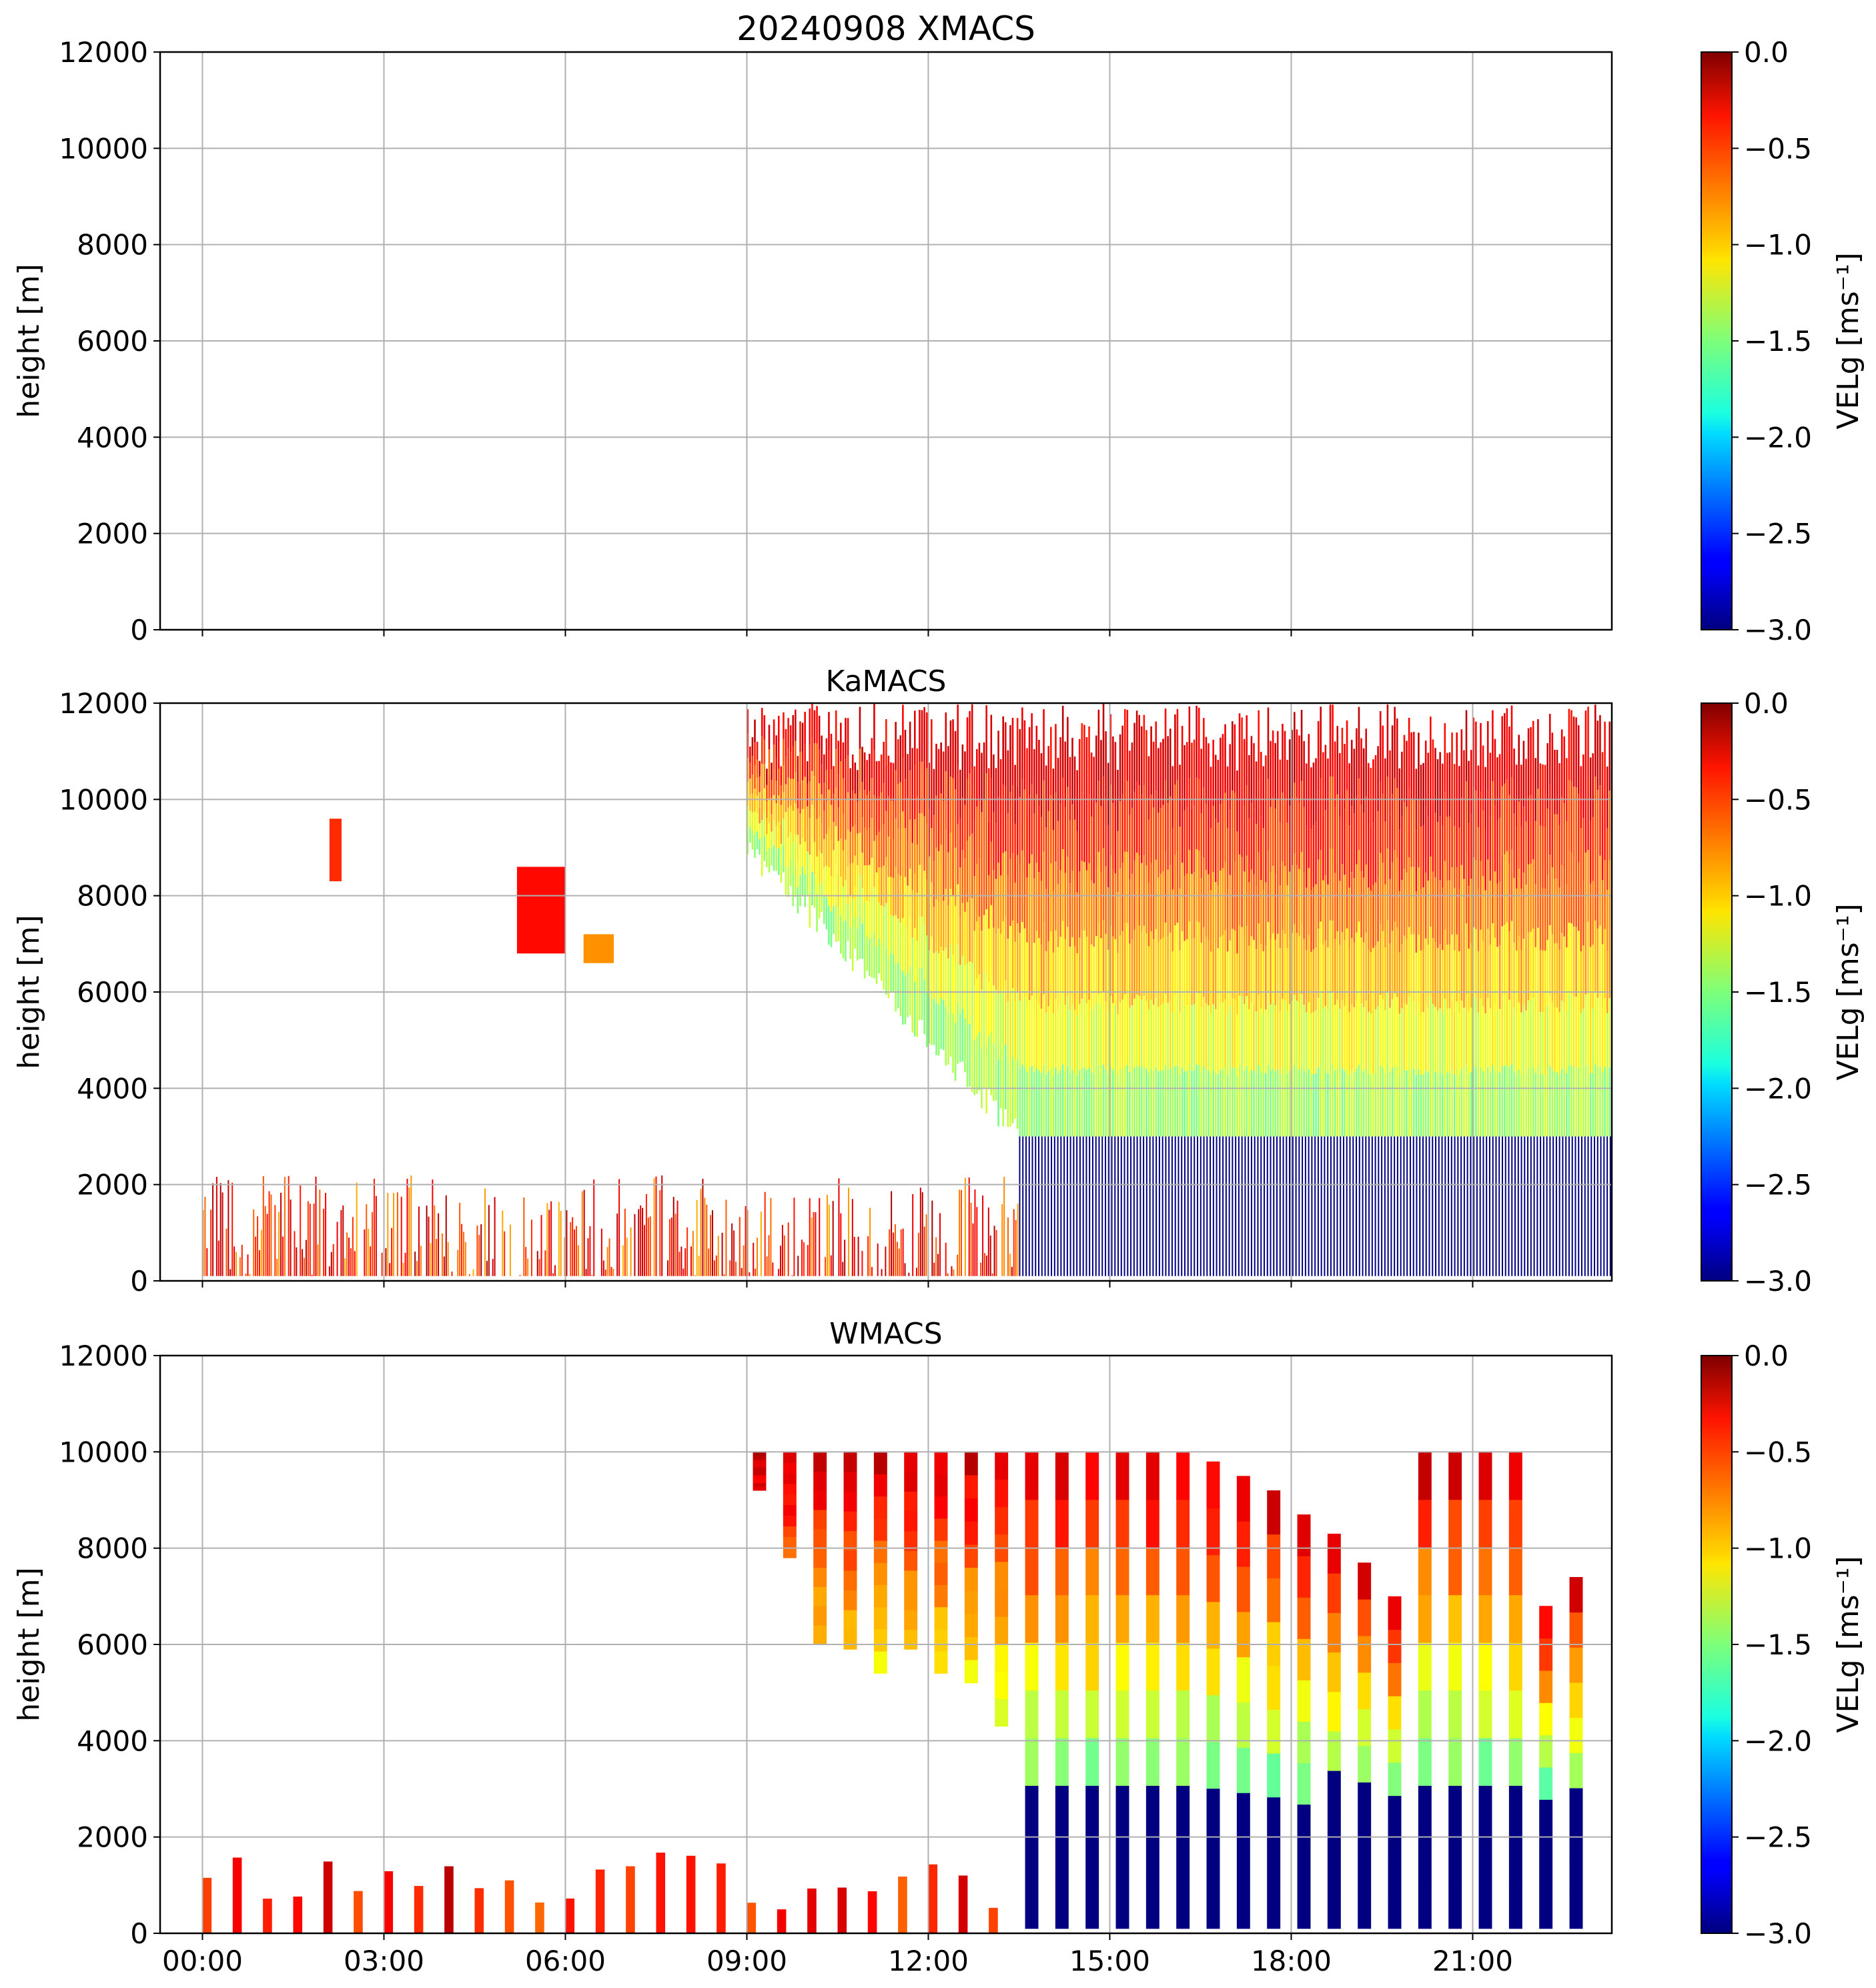 This screenshot has height=1988, width=1876. Describe the element at coordinates (389, 1902) in the screenshot. I see `data-low-echo` at that location.